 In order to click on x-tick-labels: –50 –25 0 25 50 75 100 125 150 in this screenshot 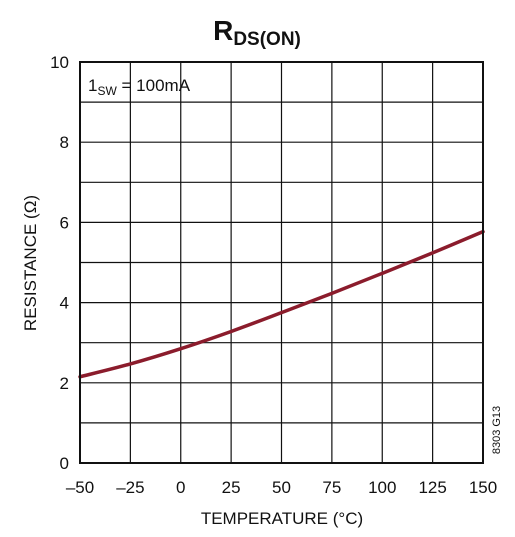, I will do `click(281, 487)`.